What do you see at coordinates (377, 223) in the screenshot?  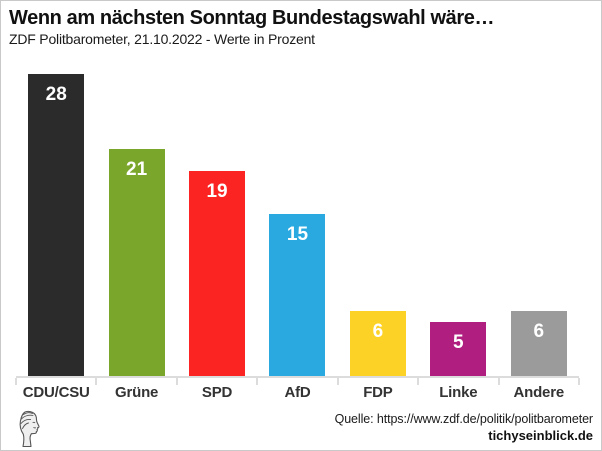 I see `bar-cell-fdp: 6` at bounding box center [377, 223].